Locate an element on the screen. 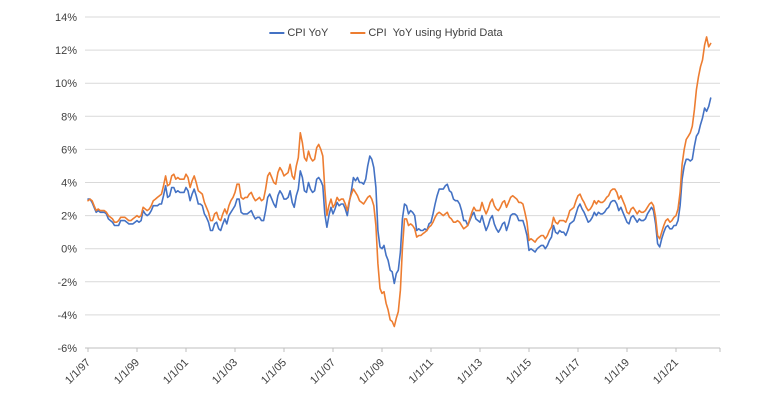  svg-text: 1/1/99 is located at coordinates (127, 372).